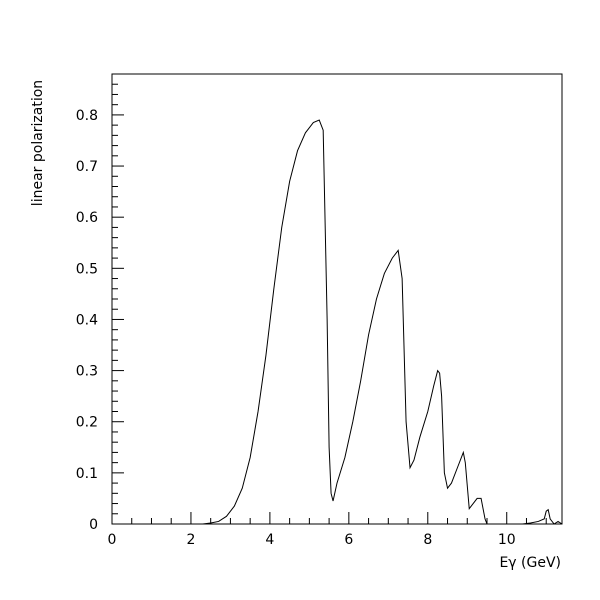 The width and height of the screenshot is (600, 600). Describe the element at coordinates (87, 423) in the screenshot. I see `y-tick-label: 0.2` at that location.